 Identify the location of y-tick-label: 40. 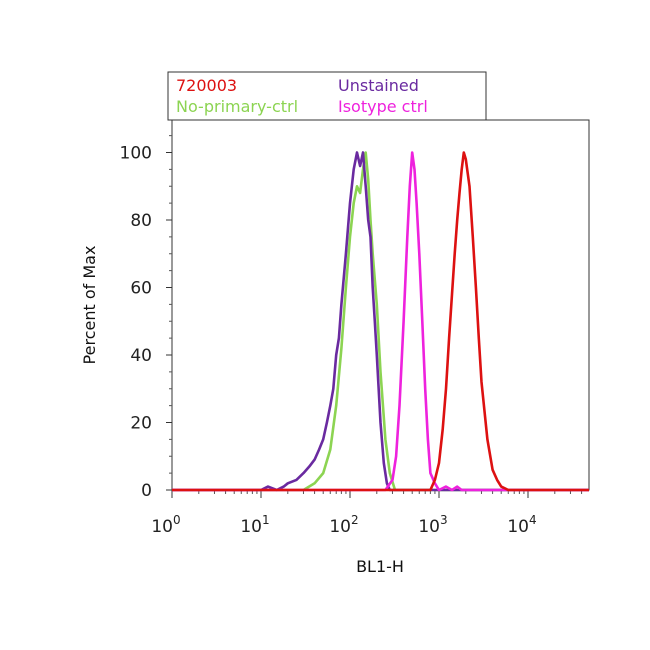
(141, 356).